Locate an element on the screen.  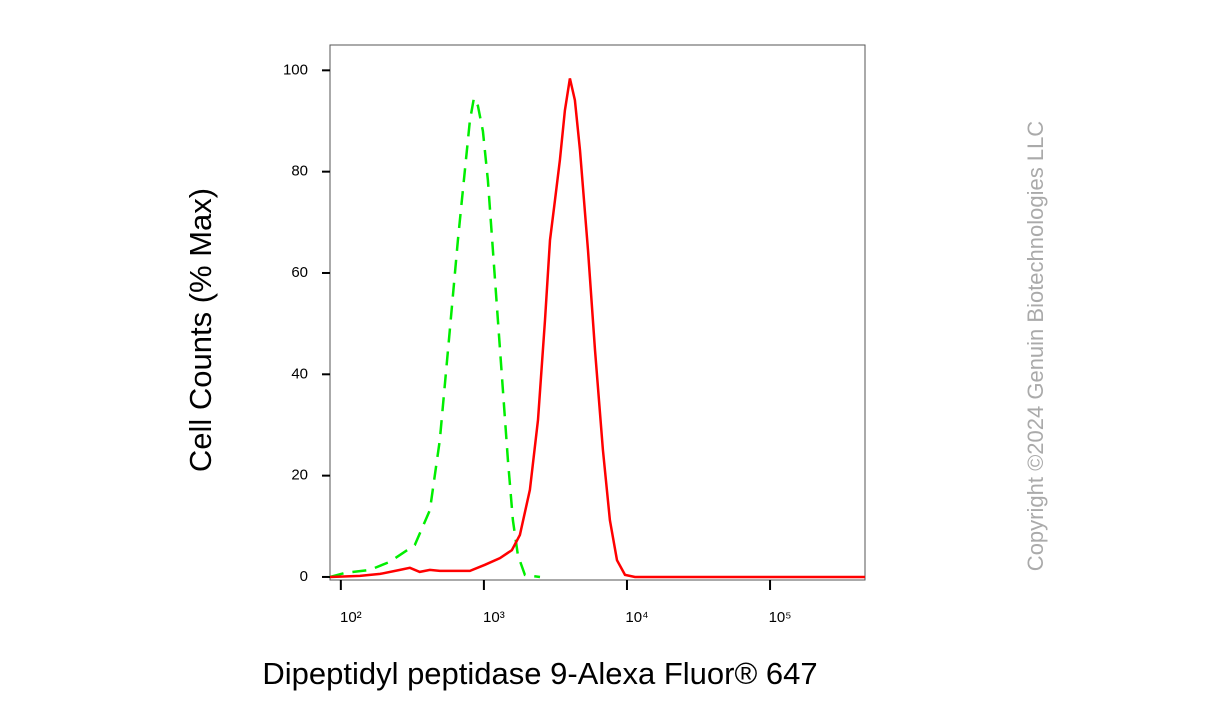
y-tick-label: 20 is located at coordinates (299, 475).